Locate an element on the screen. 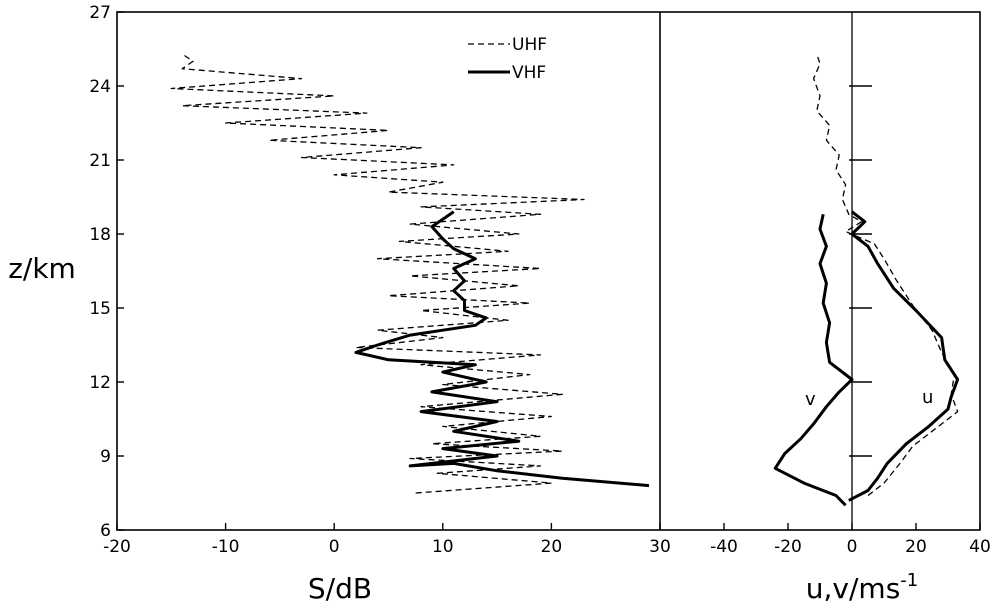 The height and width of the screenshot is (608, 1002). left-x-axis-title: S/dB is located at coordinates (340, 588).